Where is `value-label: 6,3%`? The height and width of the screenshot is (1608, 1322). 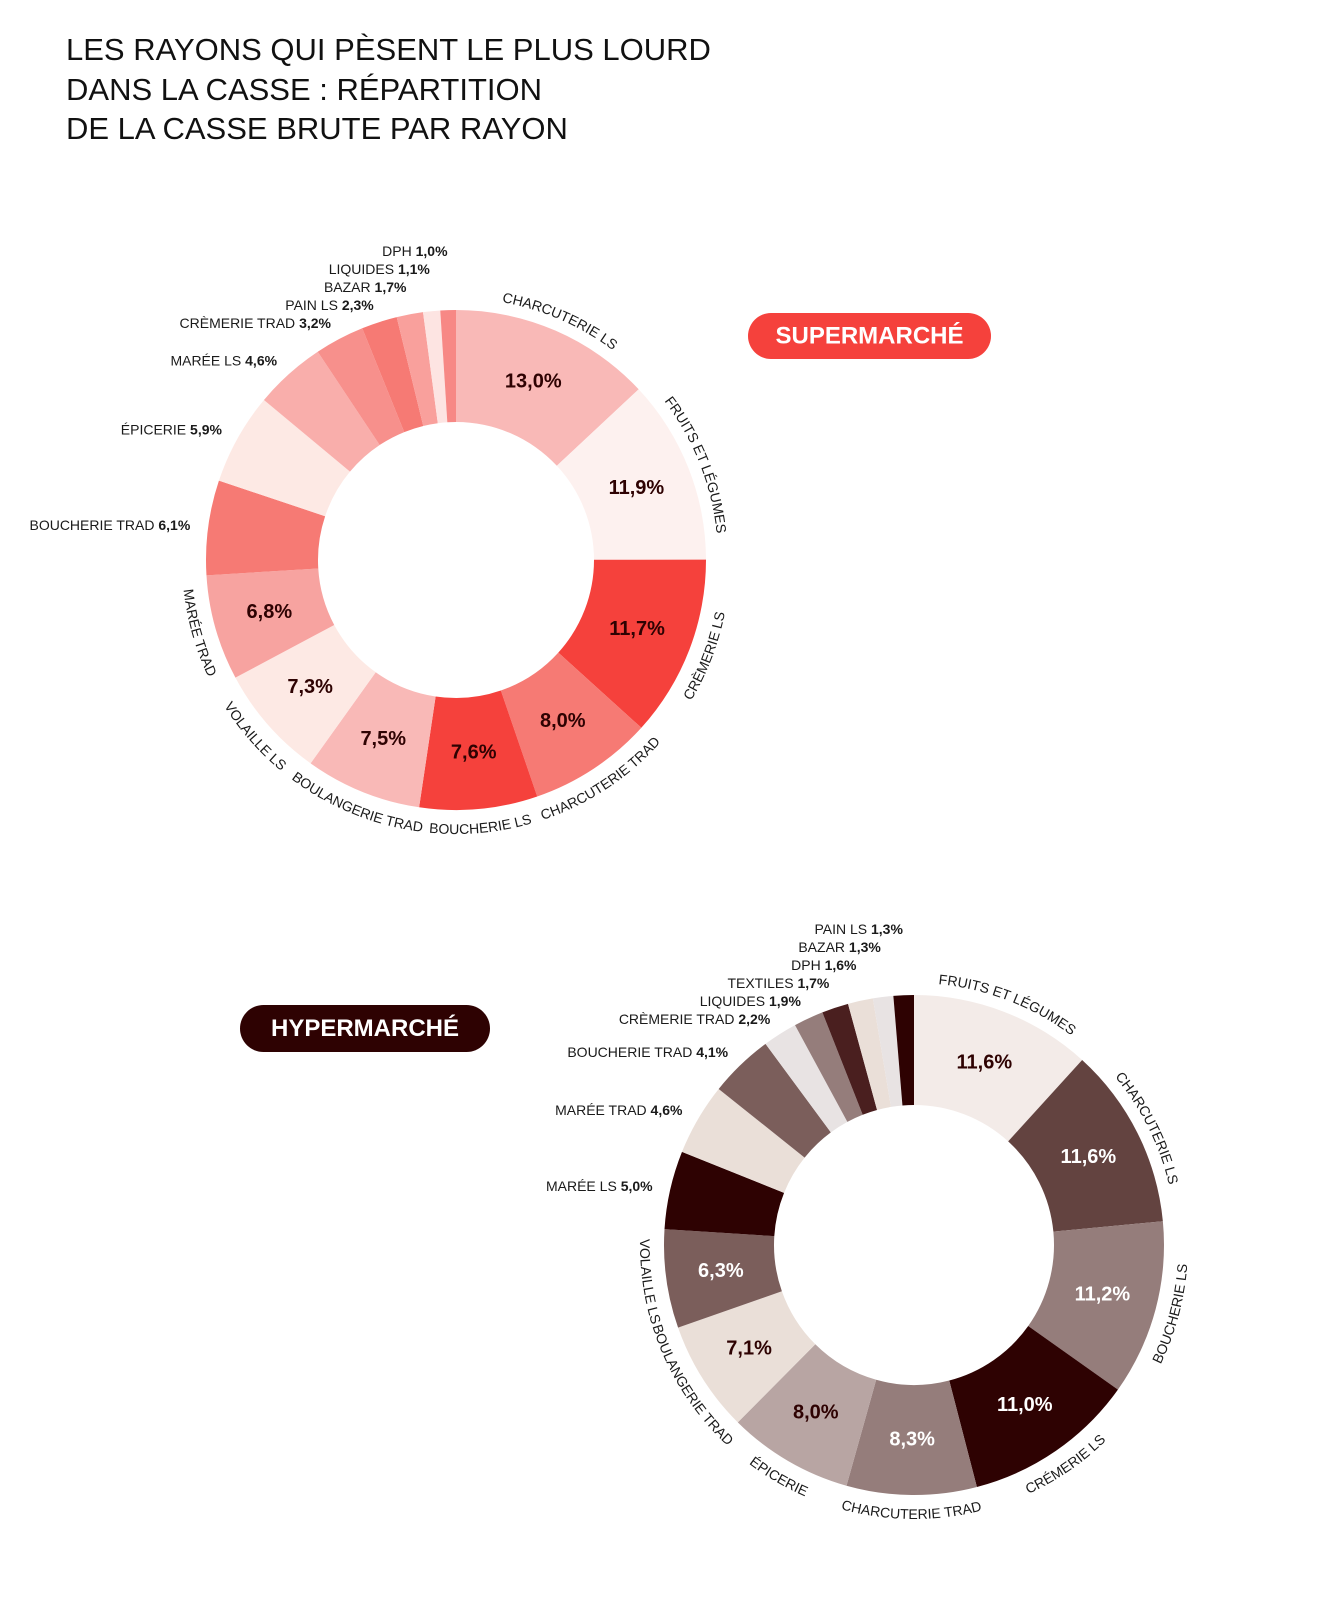 value-label: 6,3% is located at coordinates (721, 1271).